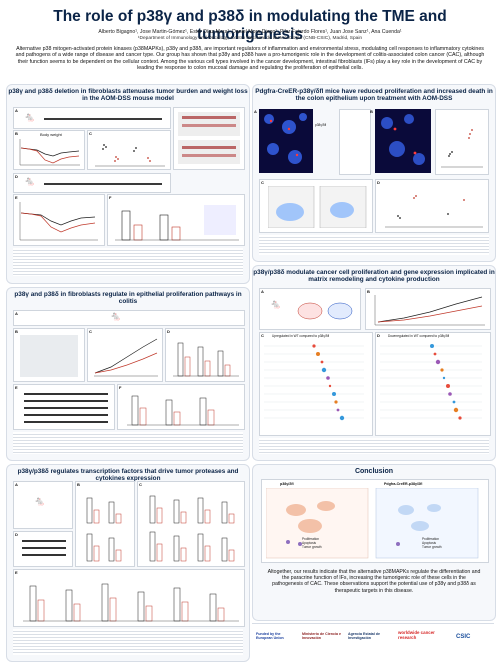 This screenshot has height=667, width=500. What do you see at coordinates (51, 134) in the screenshot?
I see `body-weight-label: Body weight` at bounding box center [51, 134].